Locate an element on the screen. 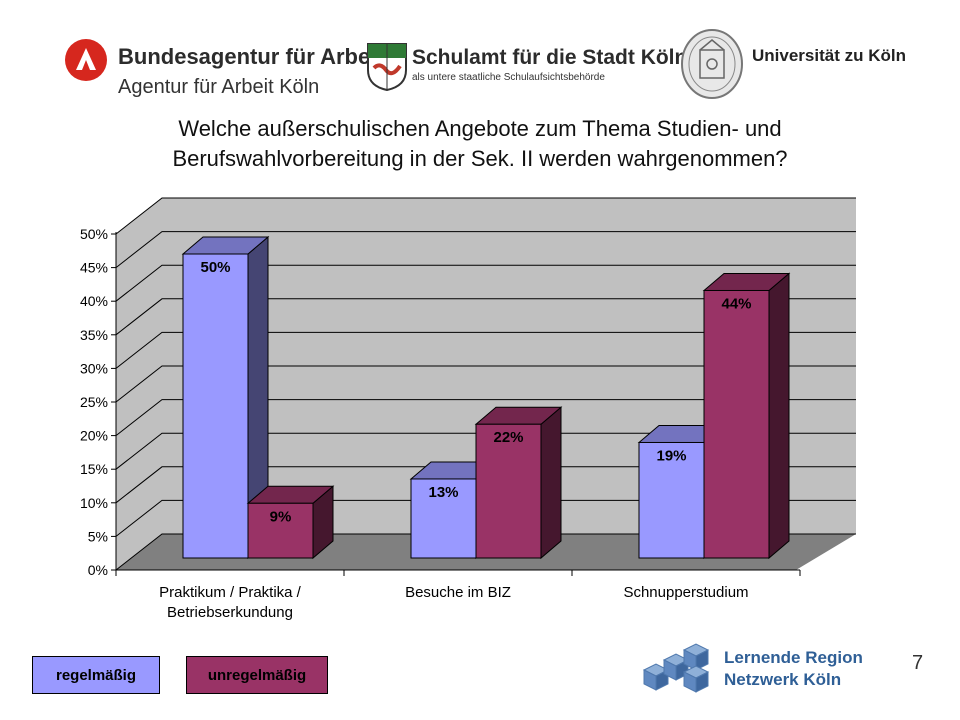 The height and width of the screenshot is (720, 960). y-tick-label: 30% is located at coordinates (94, 368).